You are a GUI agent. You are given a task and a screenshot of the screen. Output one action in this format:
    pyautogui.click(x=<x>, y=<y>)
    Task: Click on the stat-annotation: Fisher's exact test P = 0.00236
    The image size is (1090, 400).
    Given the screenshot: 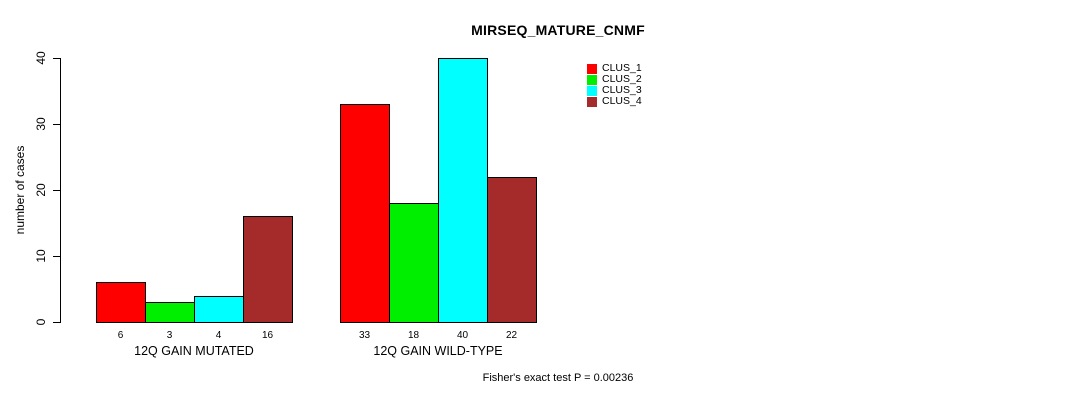 What is the action you would take?
    pyautogui.click(x=558, y=378)
    